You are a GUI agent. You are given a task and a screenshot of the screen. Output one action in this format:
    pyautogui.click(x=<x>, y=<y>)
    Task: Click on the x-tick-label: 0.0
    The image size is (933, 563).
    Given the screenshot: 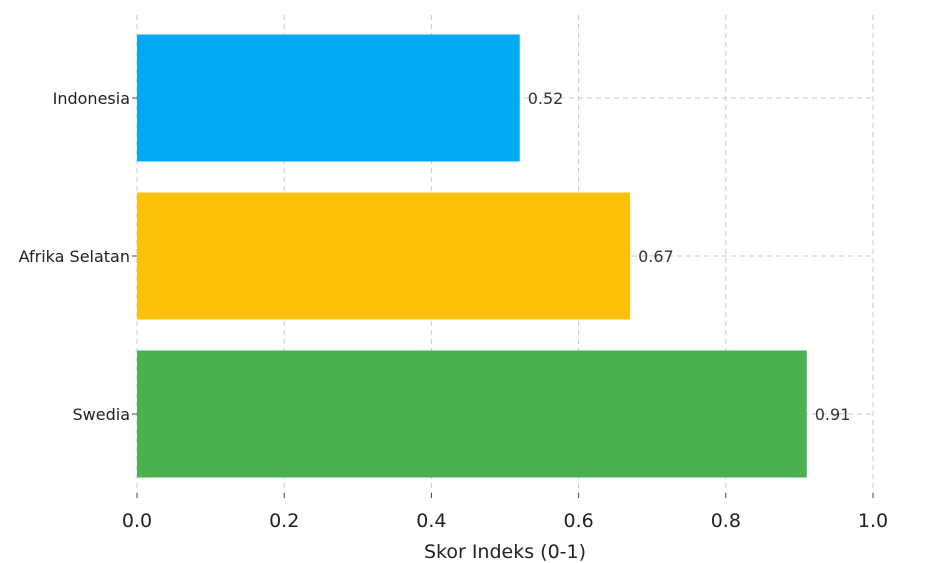 What is the action you would take?
    pyautogui.click(x=137, y=521)
    